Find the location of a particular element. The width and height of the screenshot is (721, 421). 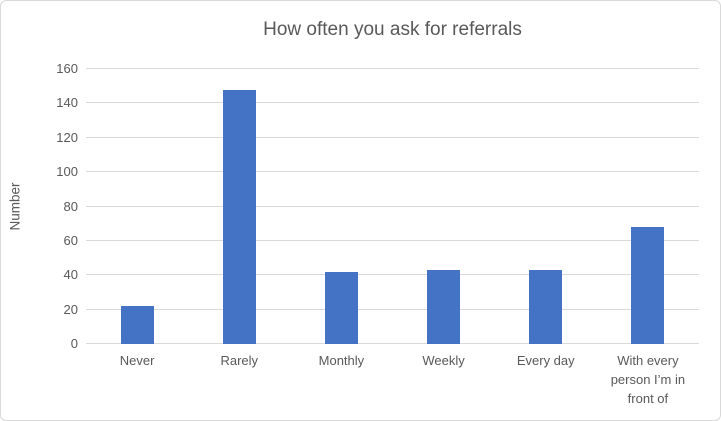

x-tick-label: Every day is located at coordinates (545, 360).